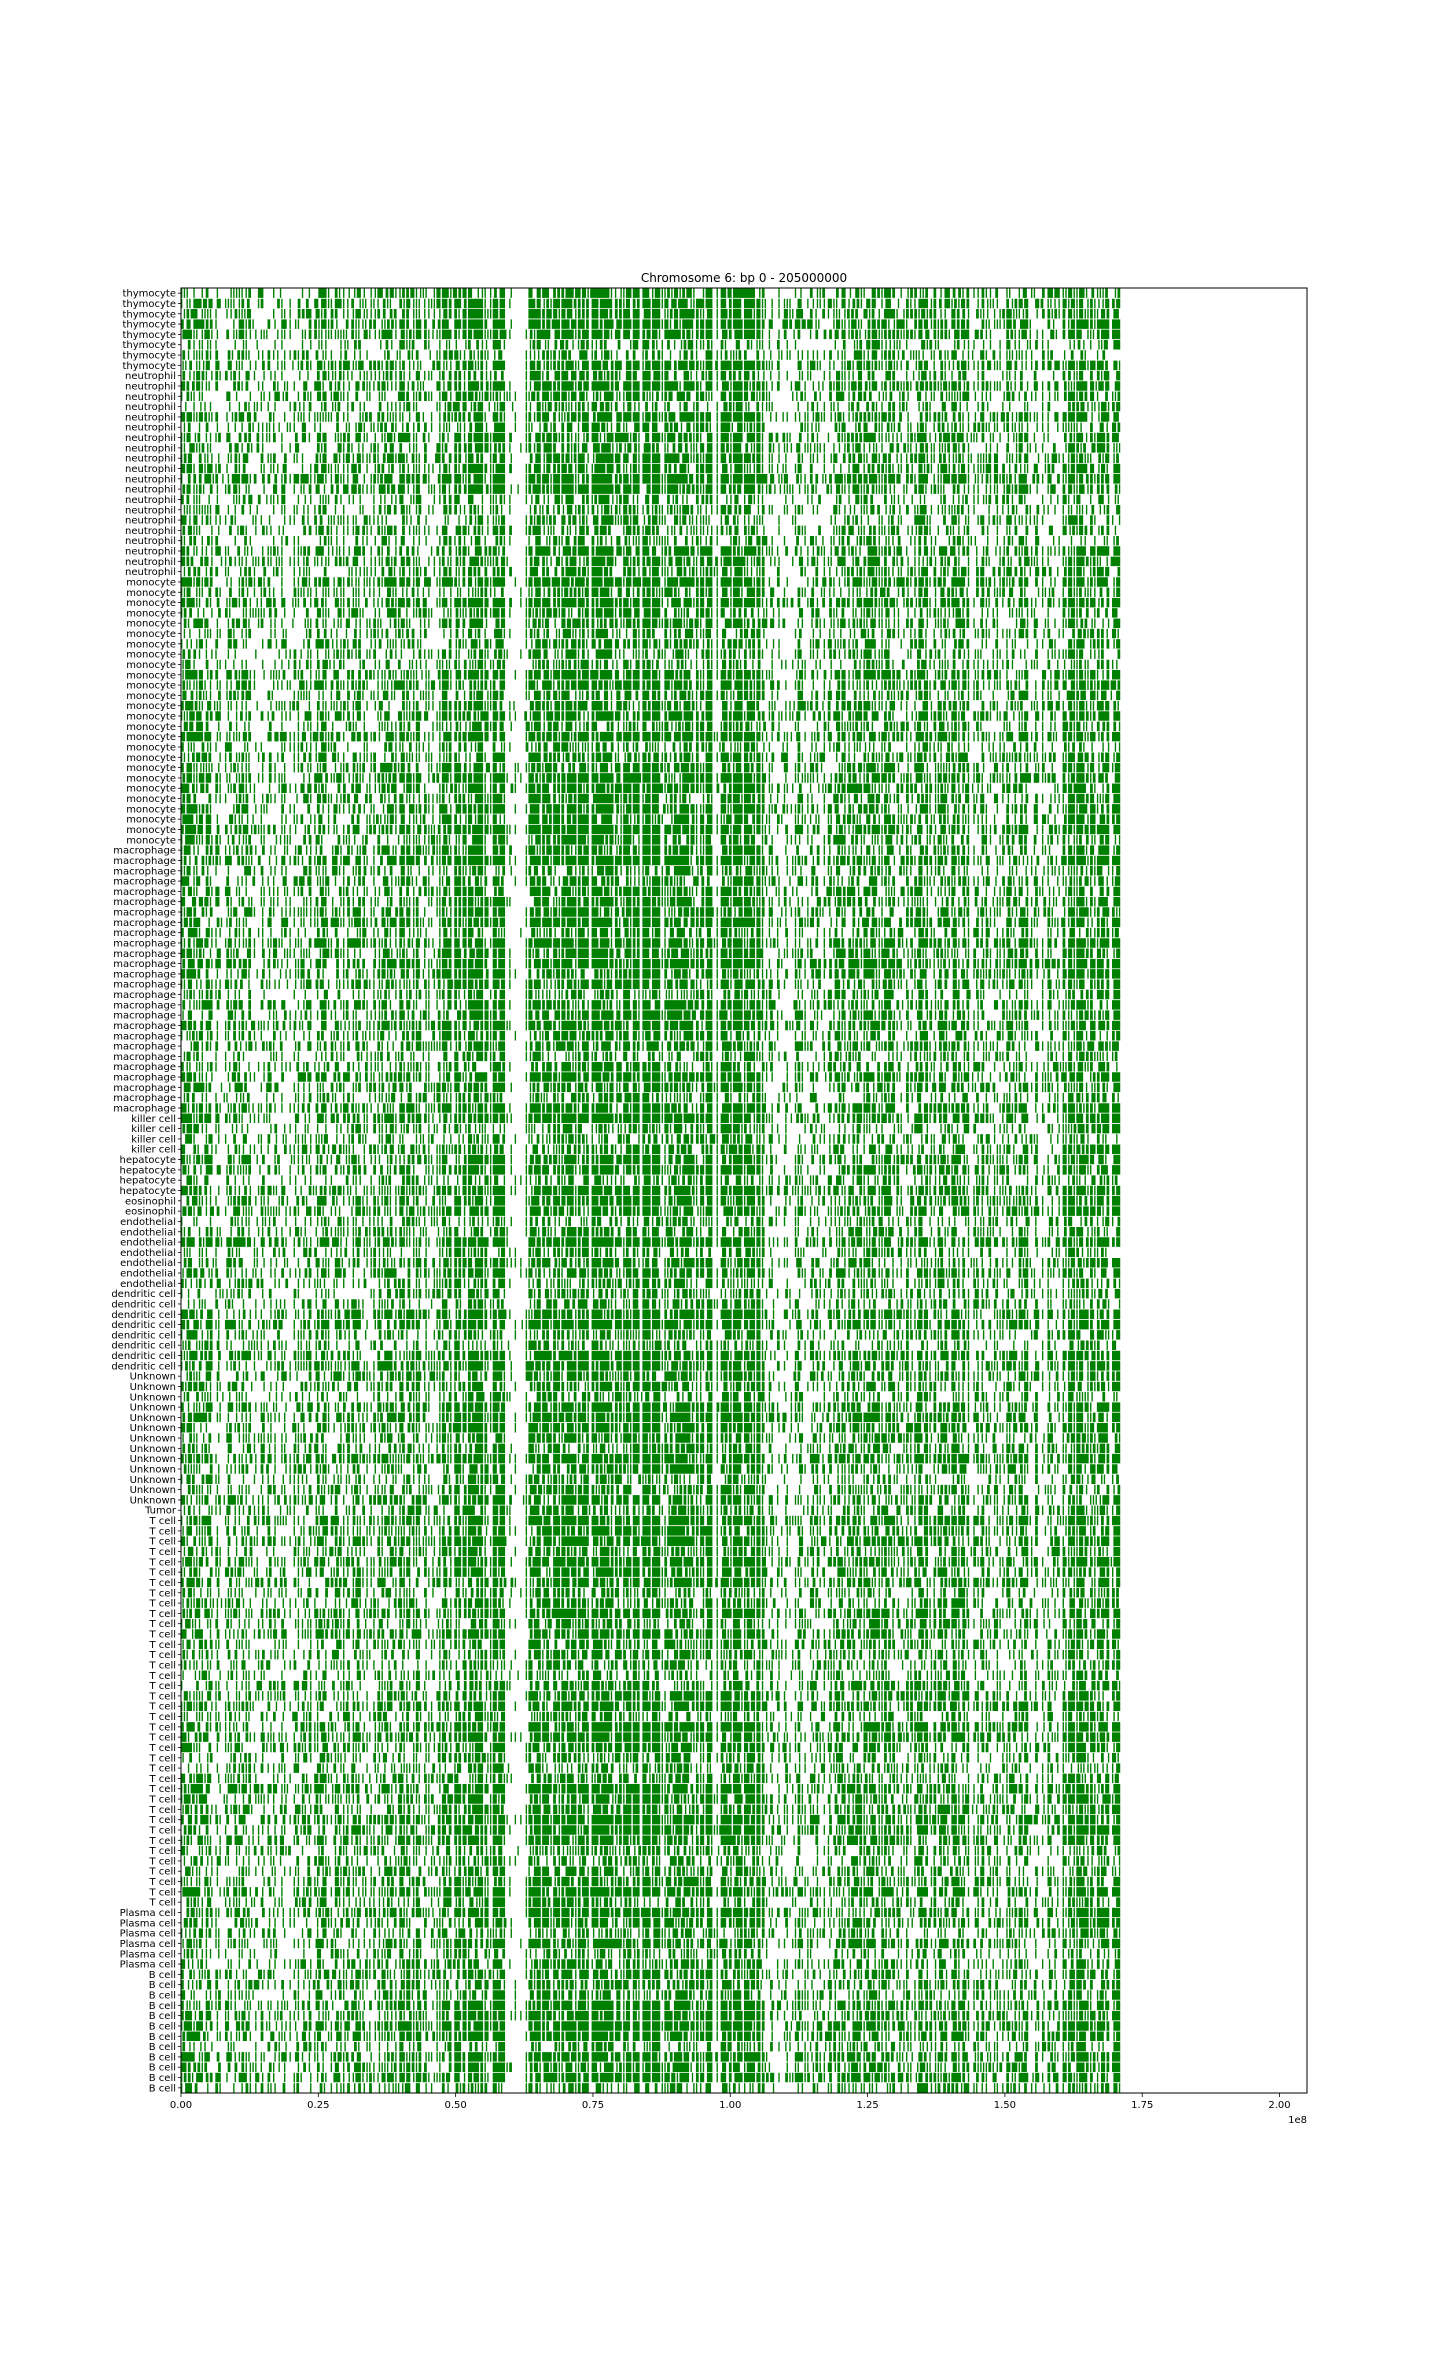 This screenshot has height=2376, width=1440. Describe the element at coordinates (148, 1222) in the screenshot. I see `y-tick-label: endothelial` at that location.